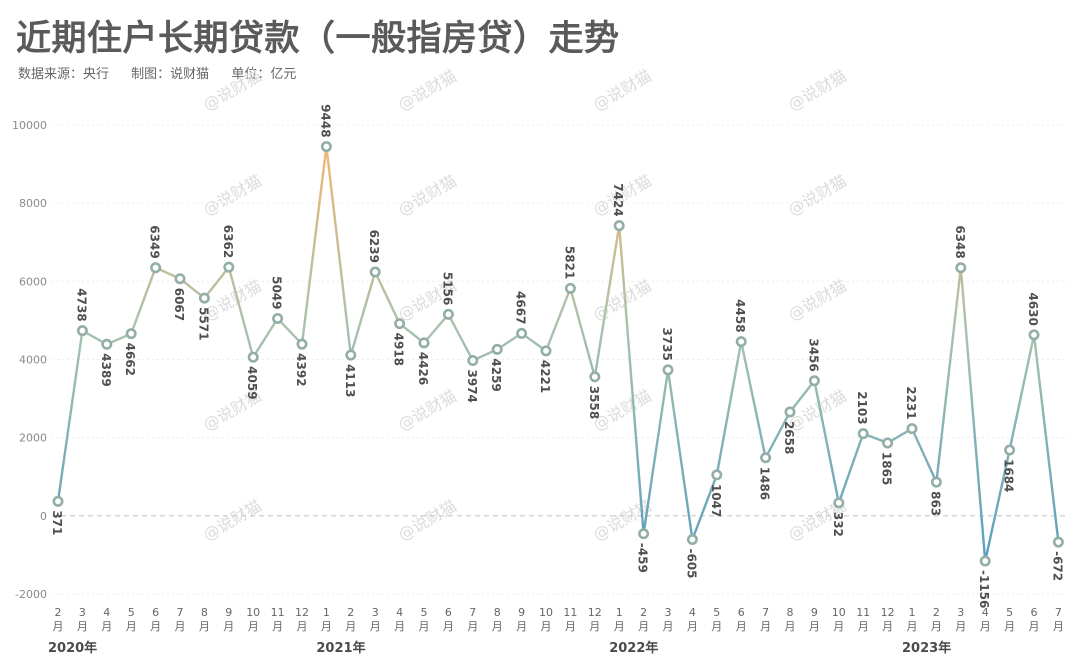  I want to click on data-label: 4630, so click(1033, 308).